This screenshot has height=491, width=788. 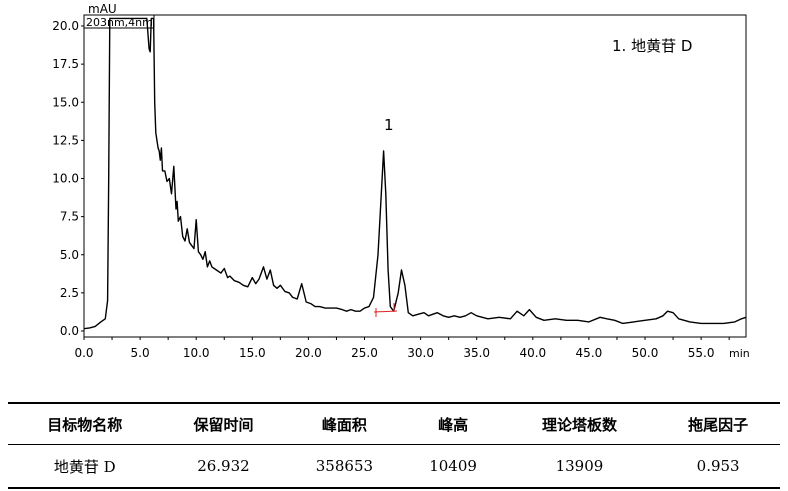 What do you see at coordinates (385, 310) in the screenshot?
I see `integration-marker` at bounding box center [385, 310].